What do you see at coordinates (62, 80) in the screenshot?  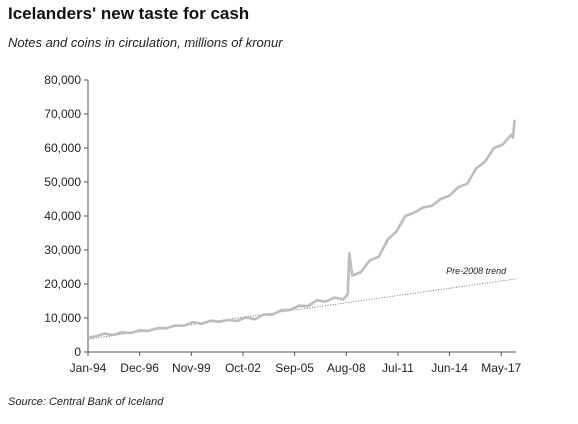 I see `y-tick-label: 80,000` at bounding box center [62, 80].